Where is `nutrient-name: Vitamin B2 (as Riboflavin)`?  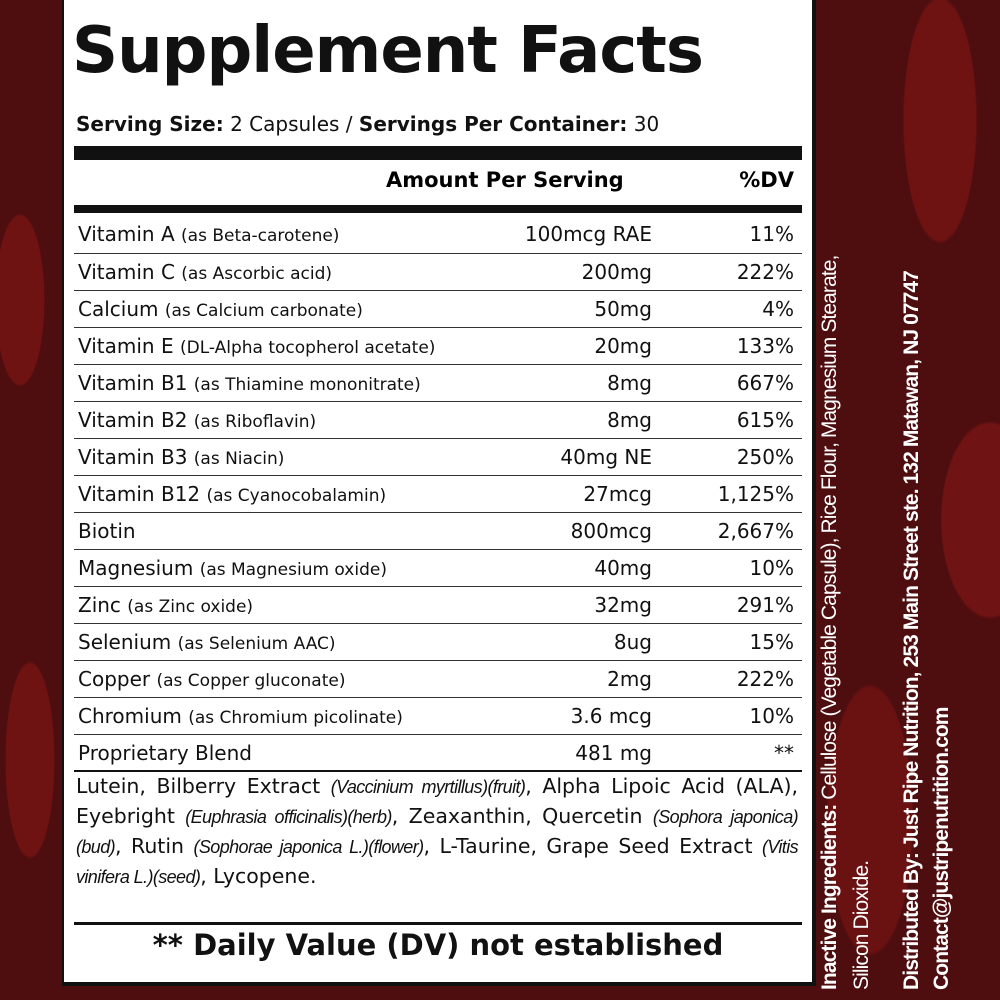
nutrient-name: Vitamin B2 (as Riboflavin) is located at coordinates (197, 420).